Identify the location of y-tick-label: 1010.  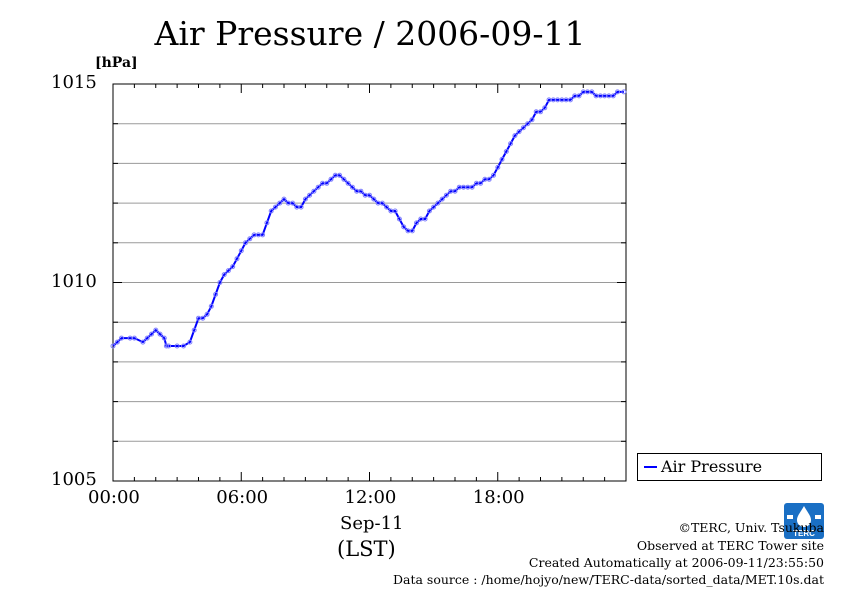
(74, 281).